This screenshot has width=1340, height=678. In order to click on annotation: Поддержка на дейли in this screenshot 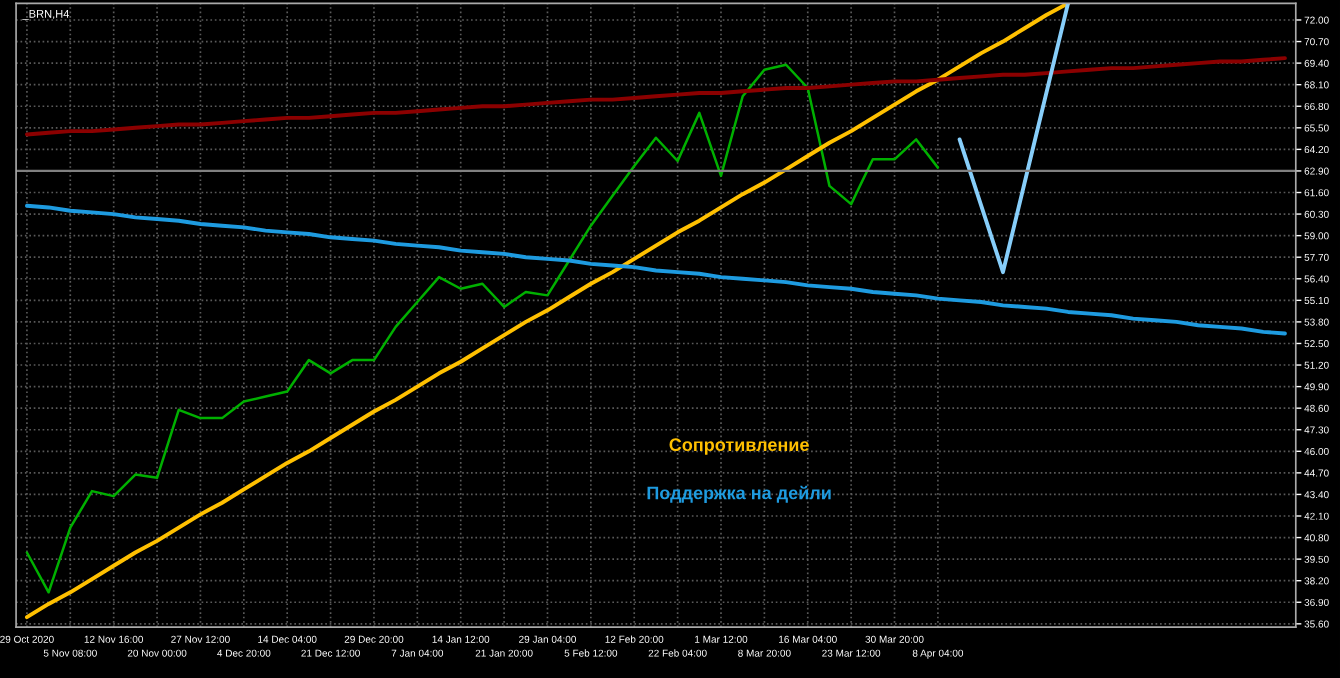, I will do `click(739, 494)`.